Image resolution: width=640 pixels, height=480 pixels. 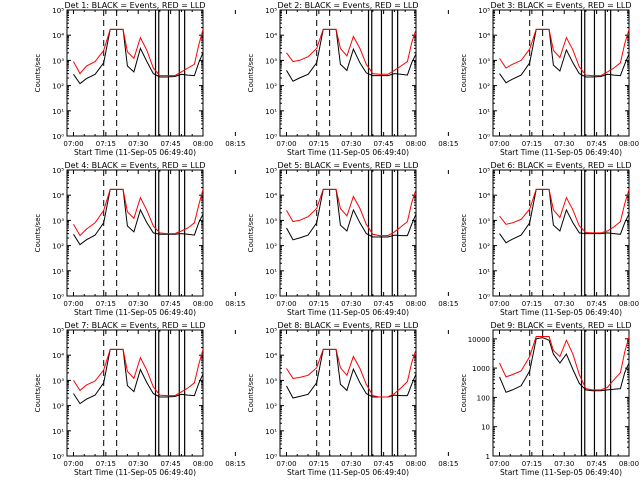 What do you see at coordinates (481, 369) in the screenshot?
I see `y-tick-label: 1000` at bounding box center [481, 369].